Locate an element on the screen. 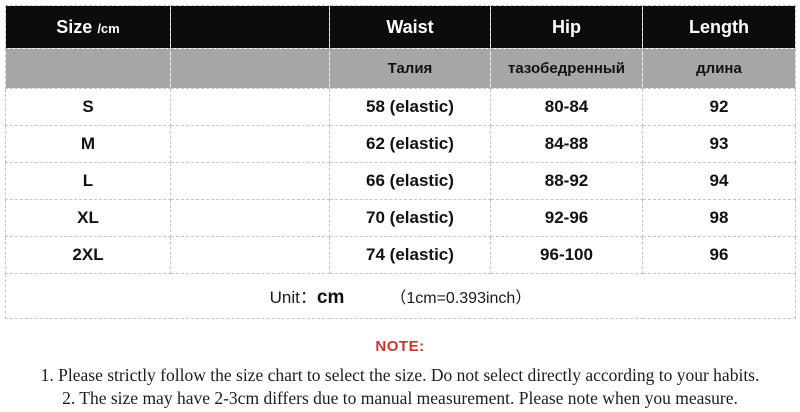 The image size is (800, 412). length-cell: 93 is located at coordinates (719, 144).